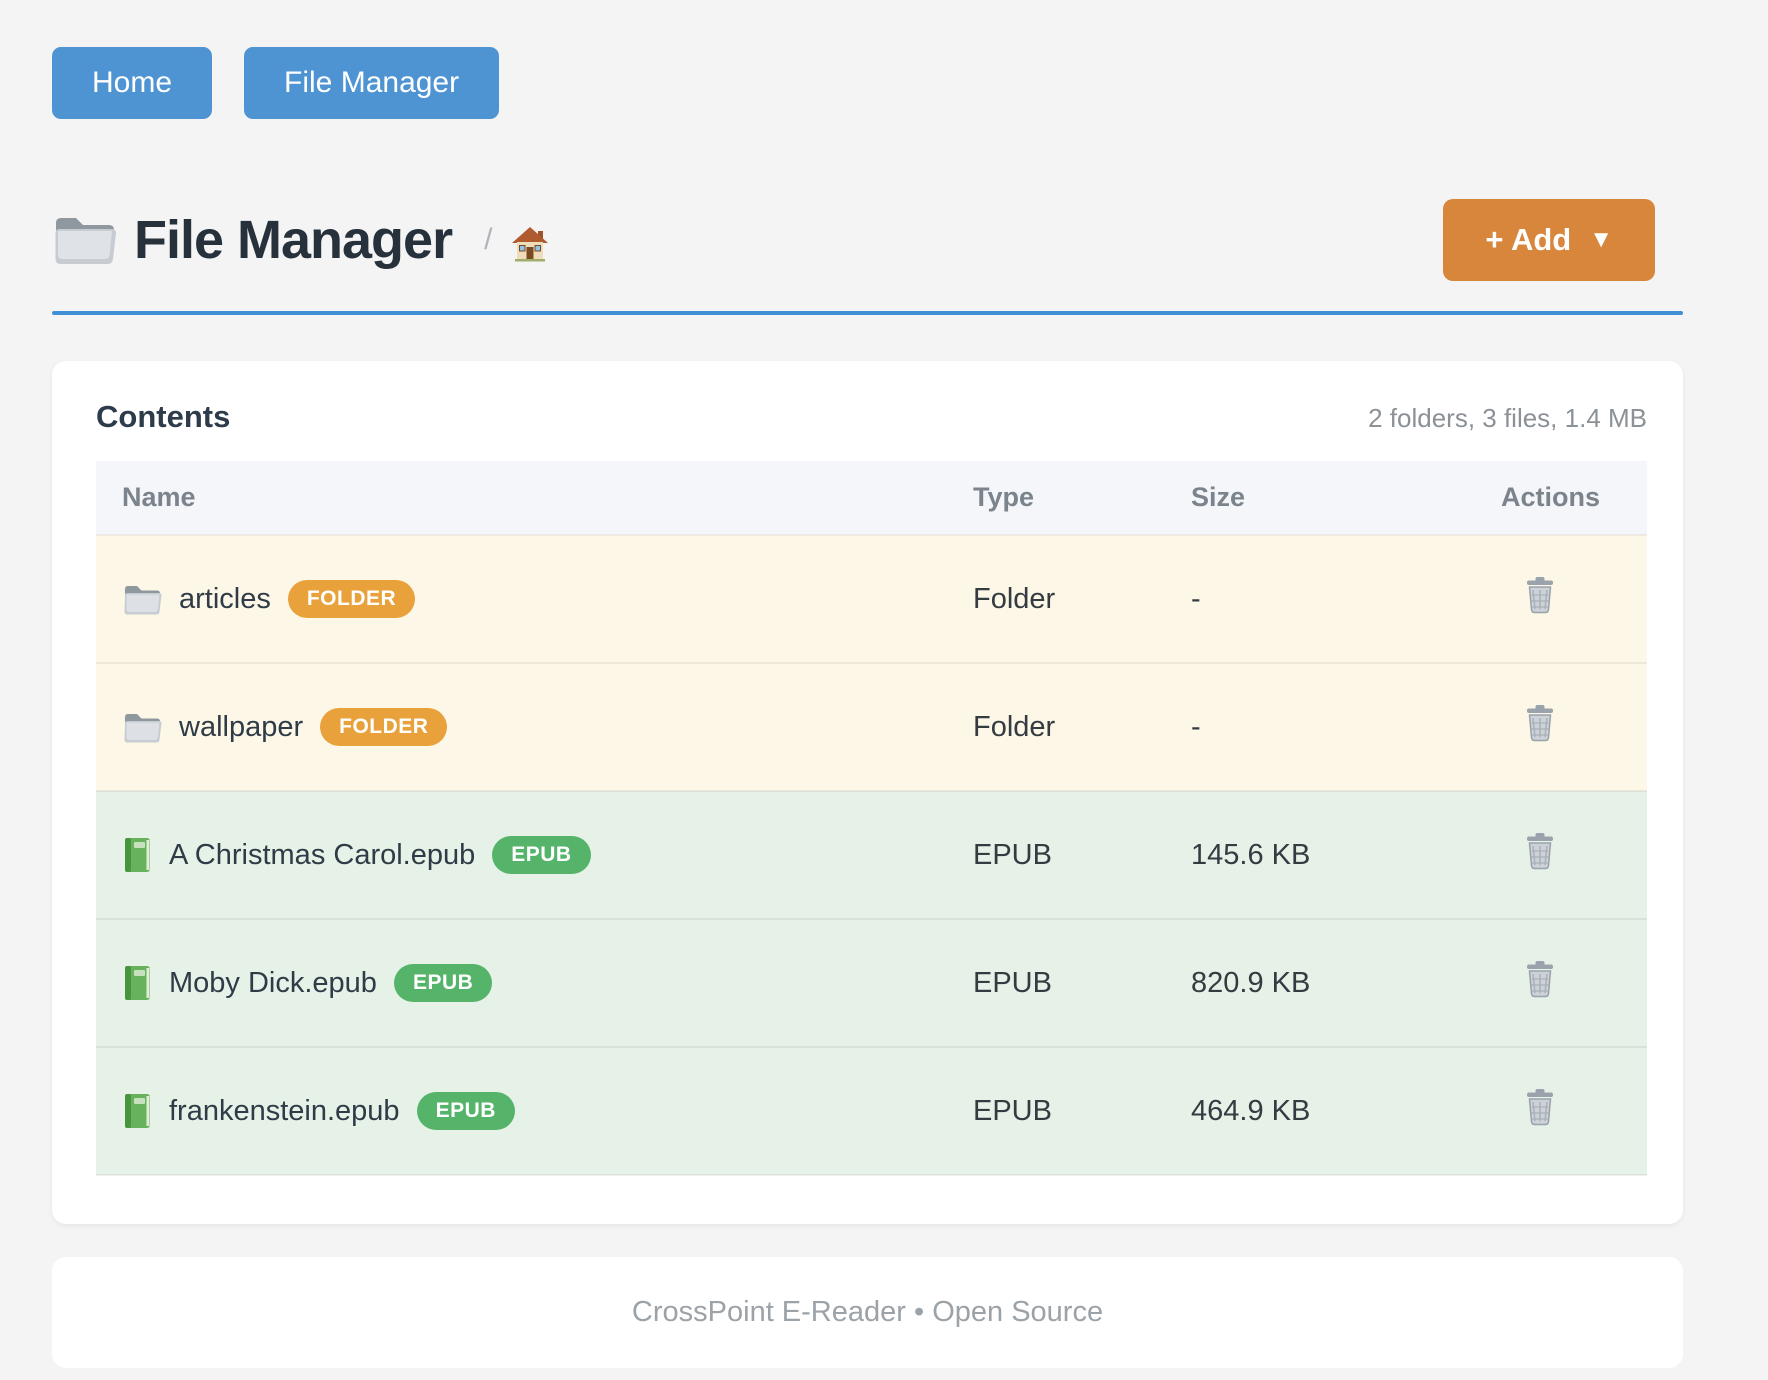 The height and width of the screenshot is (1380, 1768). What do you see at coordinates (293, 240) in the screenshot?
I see `page-title: File Manager` at bounding box center [293, 240].